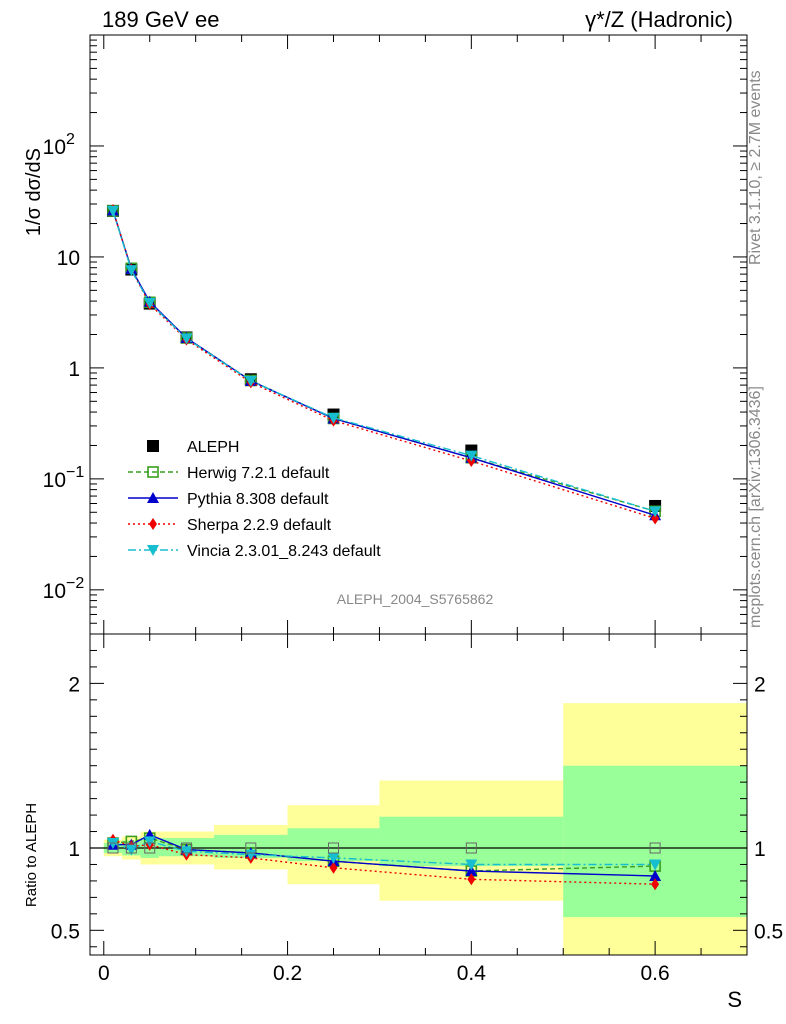 The image size is (786, 1024). Describe the element at coordinates (74, 849) in the screenshot. I see `ratio-y-tick-label: 1` at that location.